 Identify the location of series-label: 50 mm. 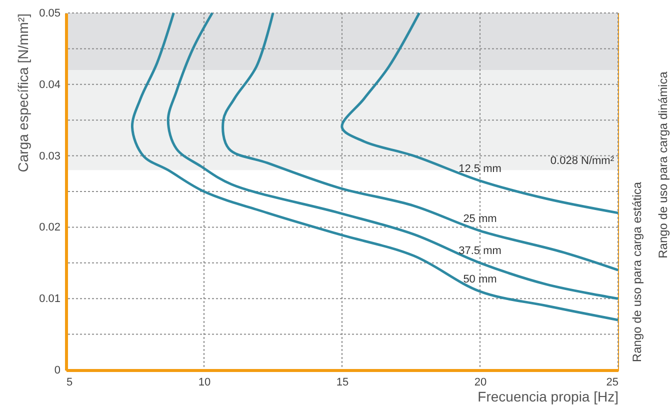
(480, 279).